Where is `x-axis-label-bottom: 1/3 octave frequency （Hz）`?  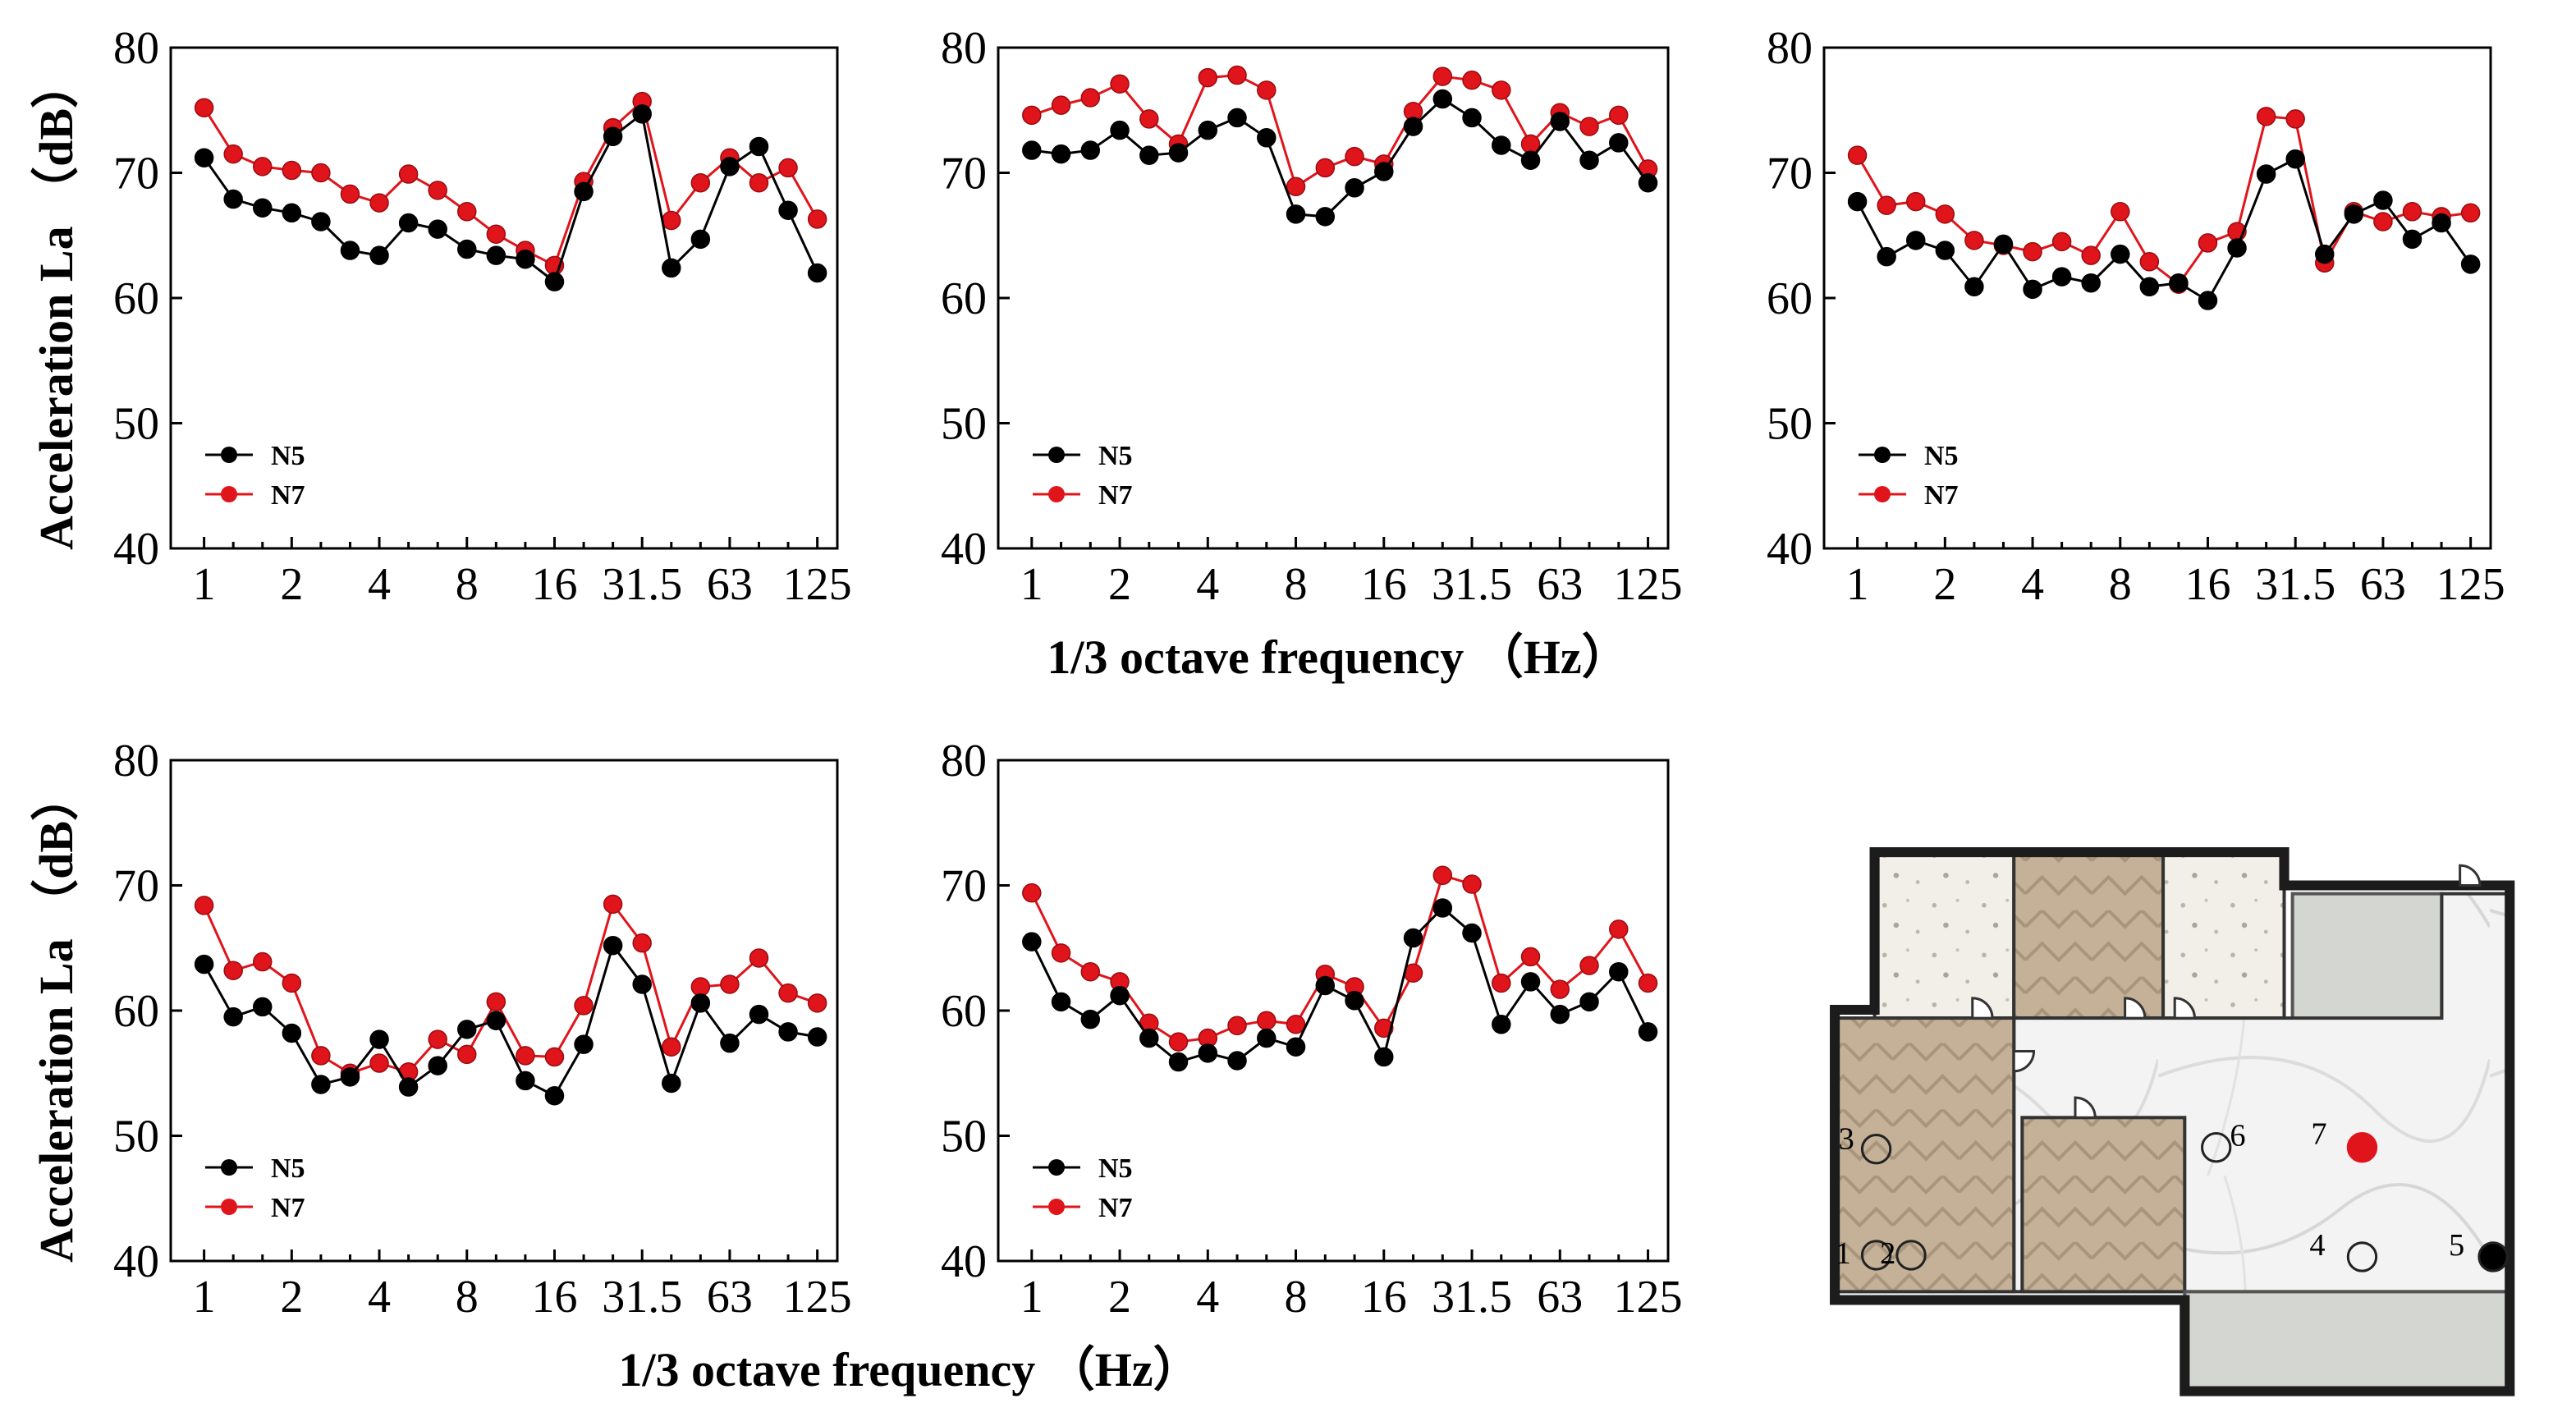 x-axis-label-bottom: 1/3 octave frequency （Hz） is located at coordinates (909, 1369).